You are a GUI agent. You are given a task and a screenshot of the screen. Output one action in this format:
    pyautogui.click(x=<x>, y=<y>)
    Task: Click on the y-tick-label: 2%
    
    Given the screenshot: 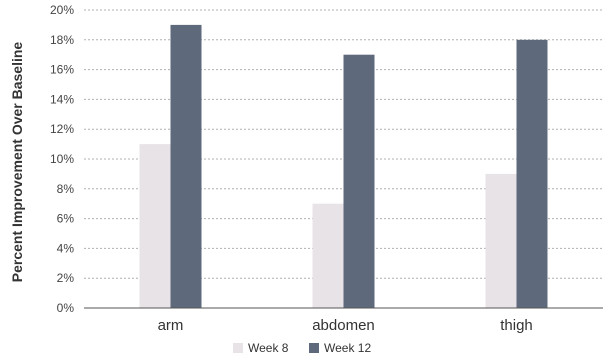 What is the action you would take?
    pyautogui.click(x=66, y=278)
    